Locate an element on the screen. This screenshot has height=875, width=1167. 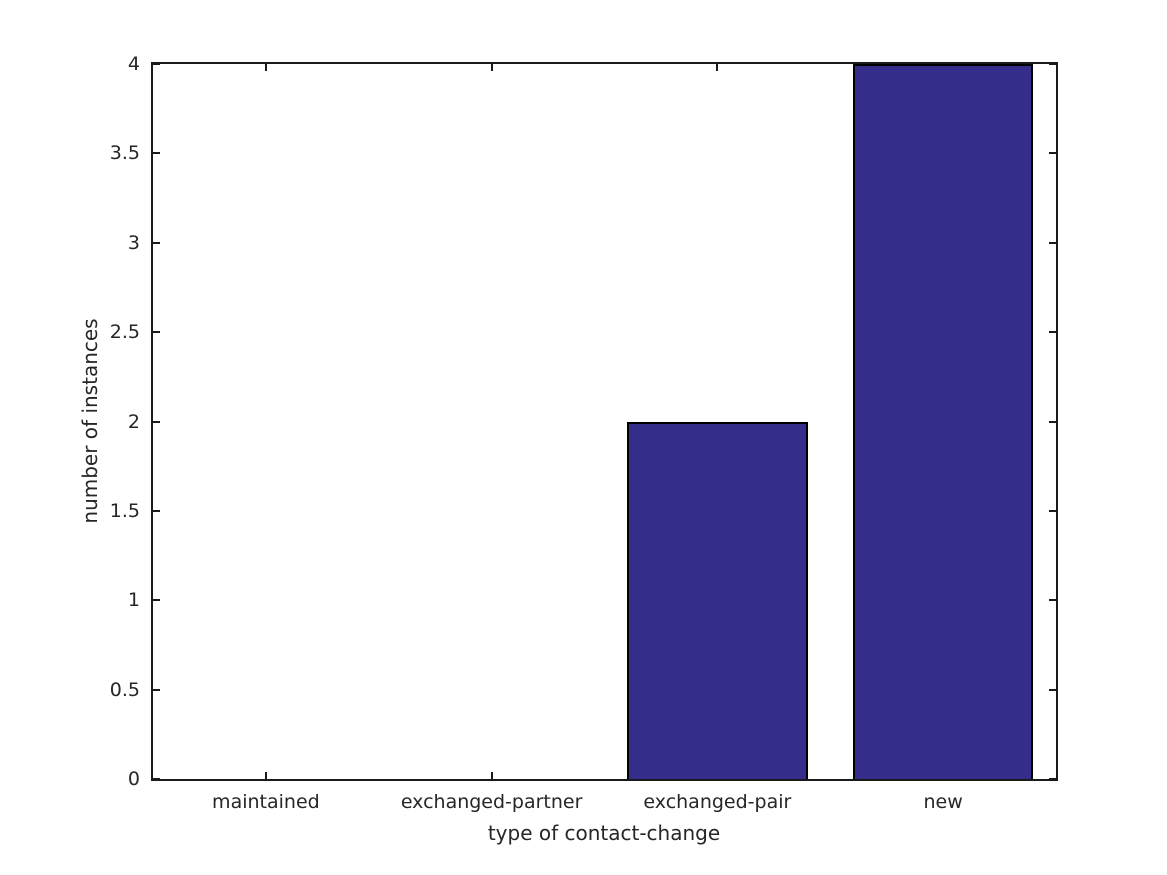
y-tick-label: 4 is located at coordinates (133, 64).